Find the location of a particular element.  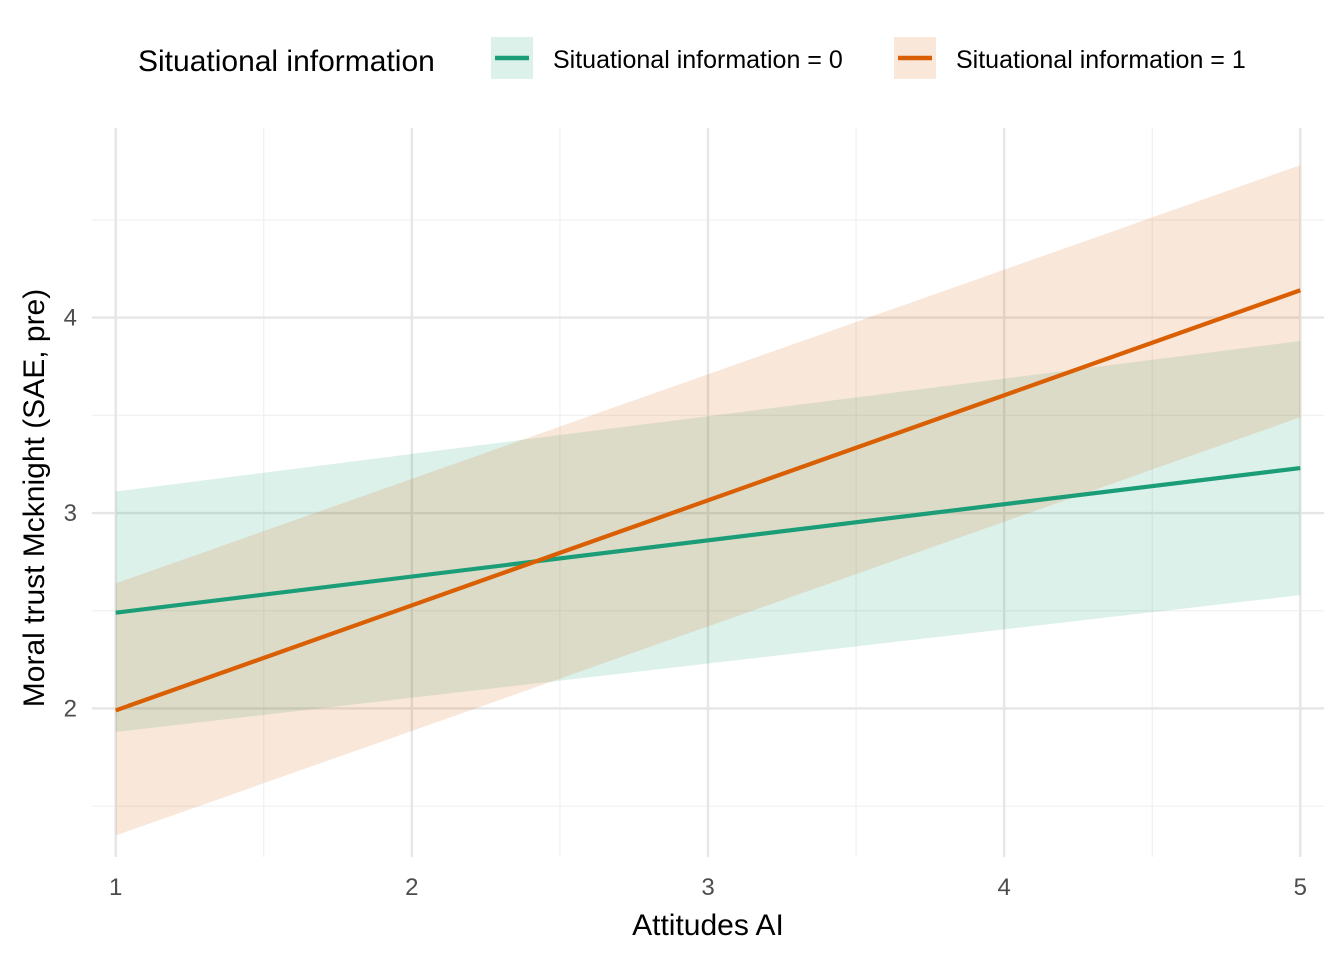

y-tick-label: 4 is located at coordinates (70, 318).